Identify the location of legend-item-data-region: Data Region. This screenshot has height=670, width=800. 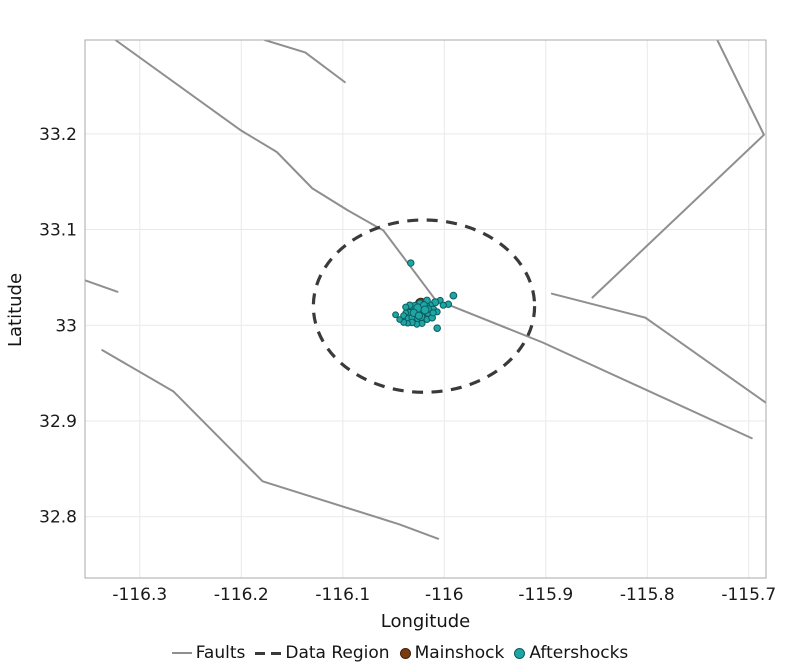
(322, 653).